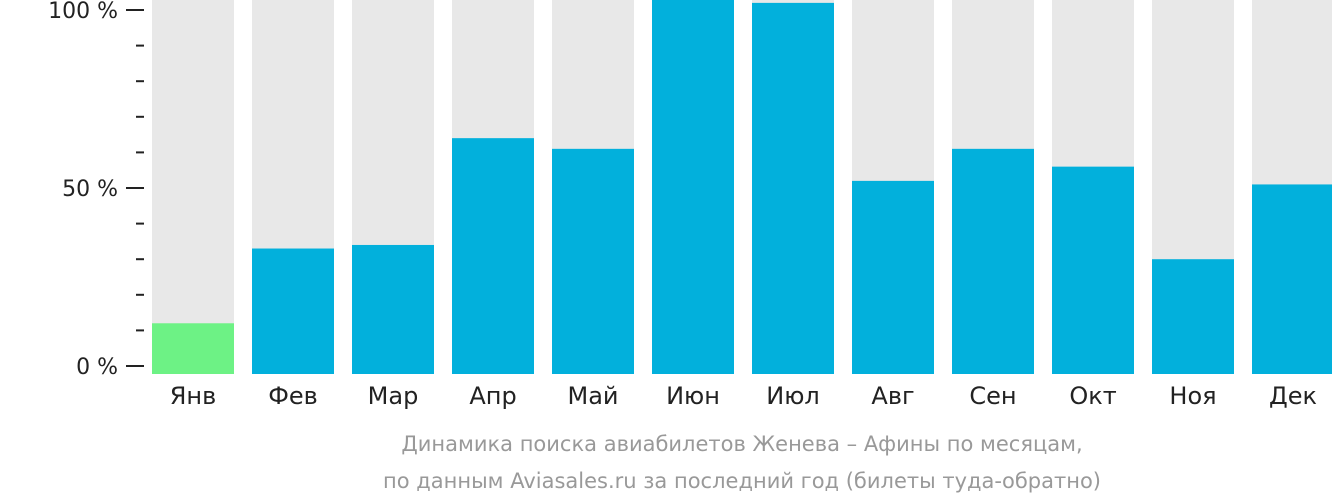  What do you see at coordinates (743, 396) in the screenshot?
I see `x-axis-labels: Янв Фев Мар Апр Май Июн Июл Авг Сен Окт Ноя Дек` at bounding box center [743, 396].